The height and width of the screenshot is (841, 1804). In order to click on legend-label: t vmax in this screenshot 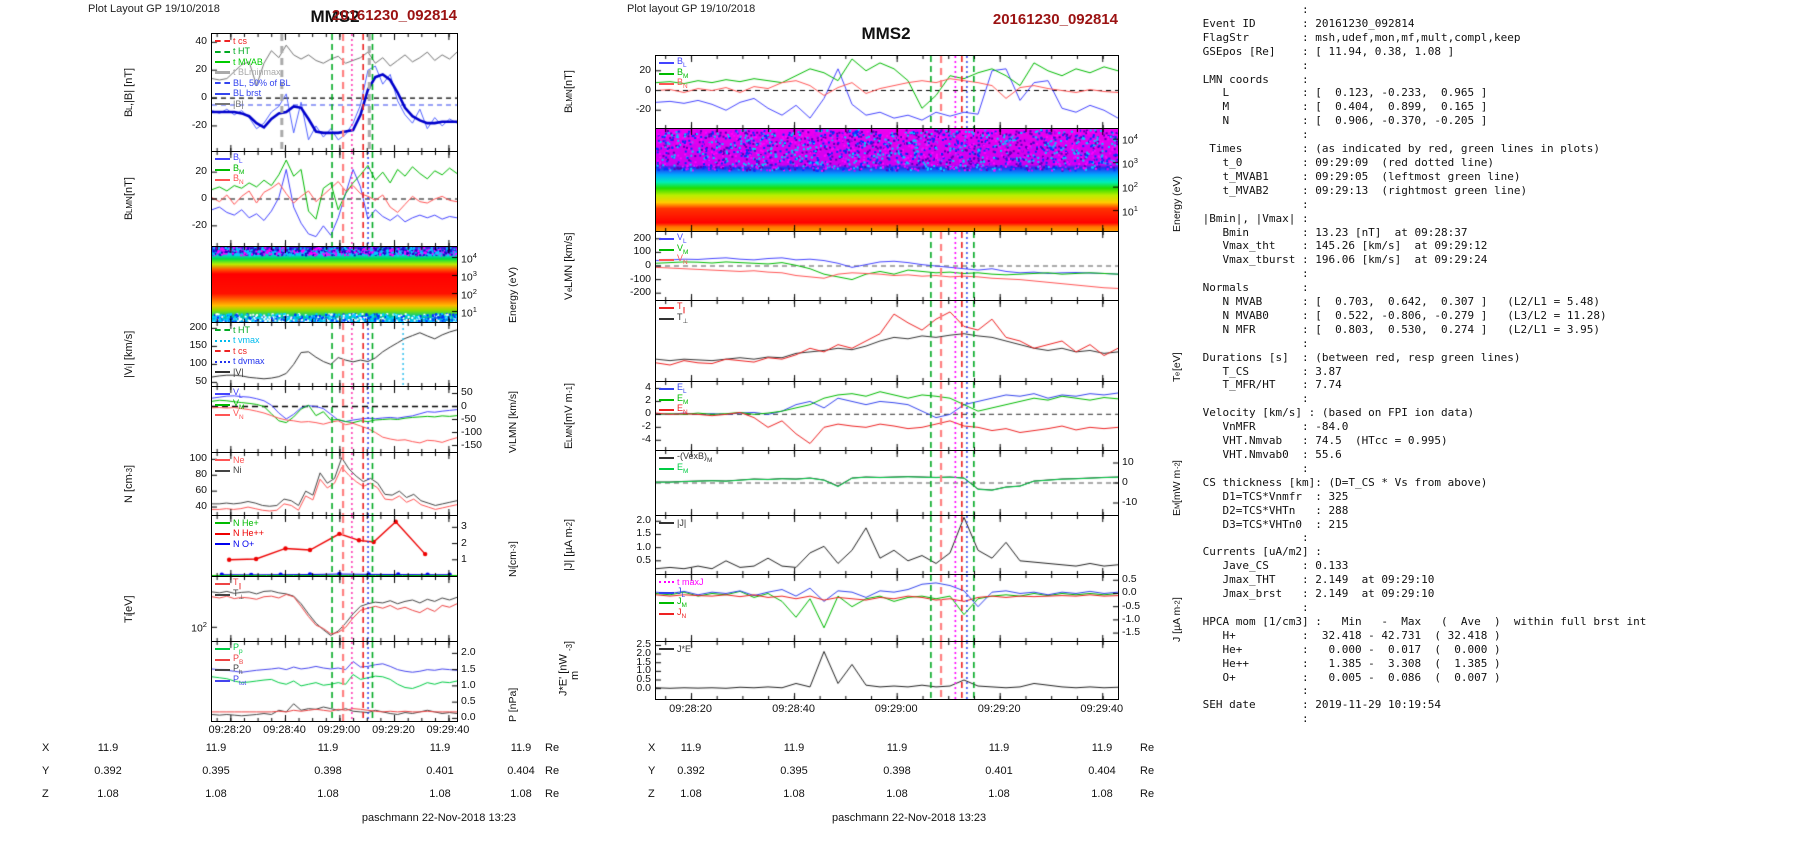, I will do `click(246, 340)`.